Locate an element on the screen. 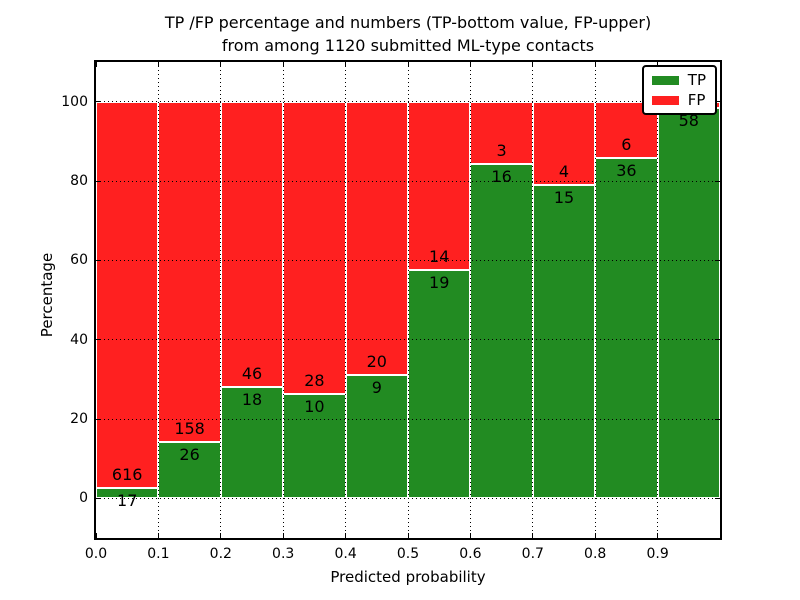  y-tick-label: 20 is located at coordinates (79, 419).